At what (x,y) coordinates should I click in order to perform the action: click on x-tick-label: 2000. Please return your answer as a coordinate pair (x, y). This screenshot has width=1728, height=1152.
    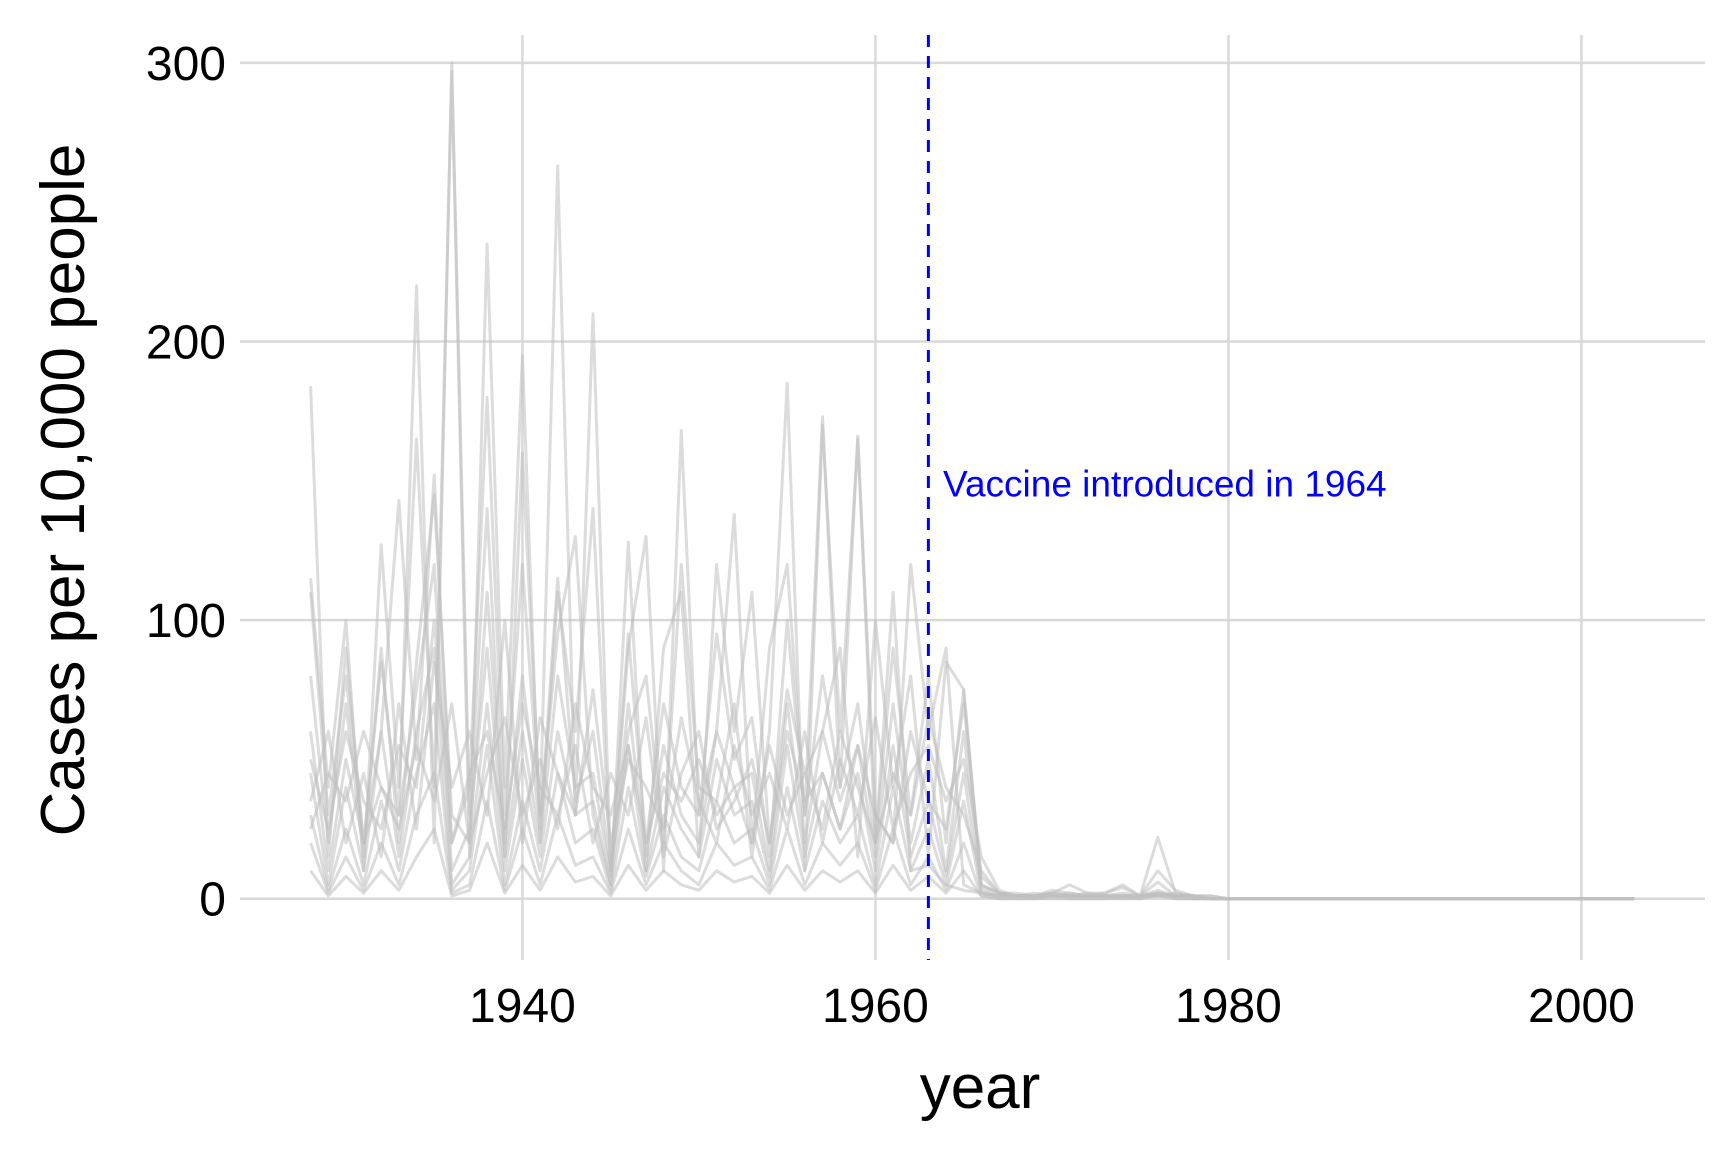
    Looking at the image, I should click on (1581, 1006).